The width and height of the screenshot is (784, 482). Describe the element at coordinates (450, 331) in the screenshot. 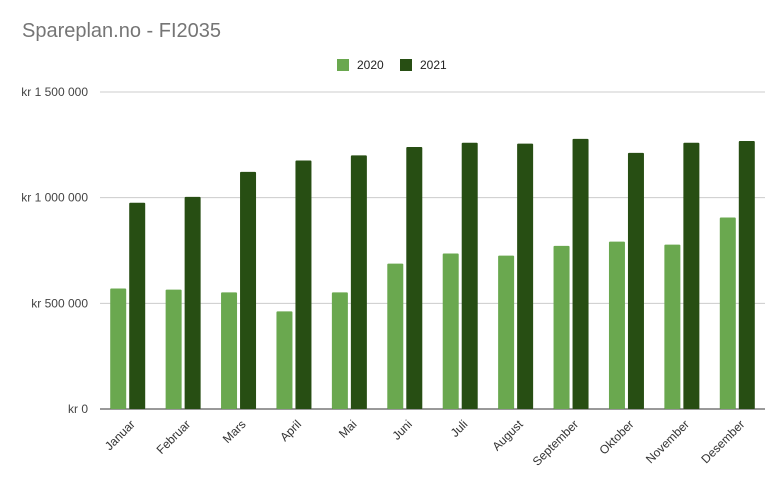

I see `bar-2020-juli` at that location.